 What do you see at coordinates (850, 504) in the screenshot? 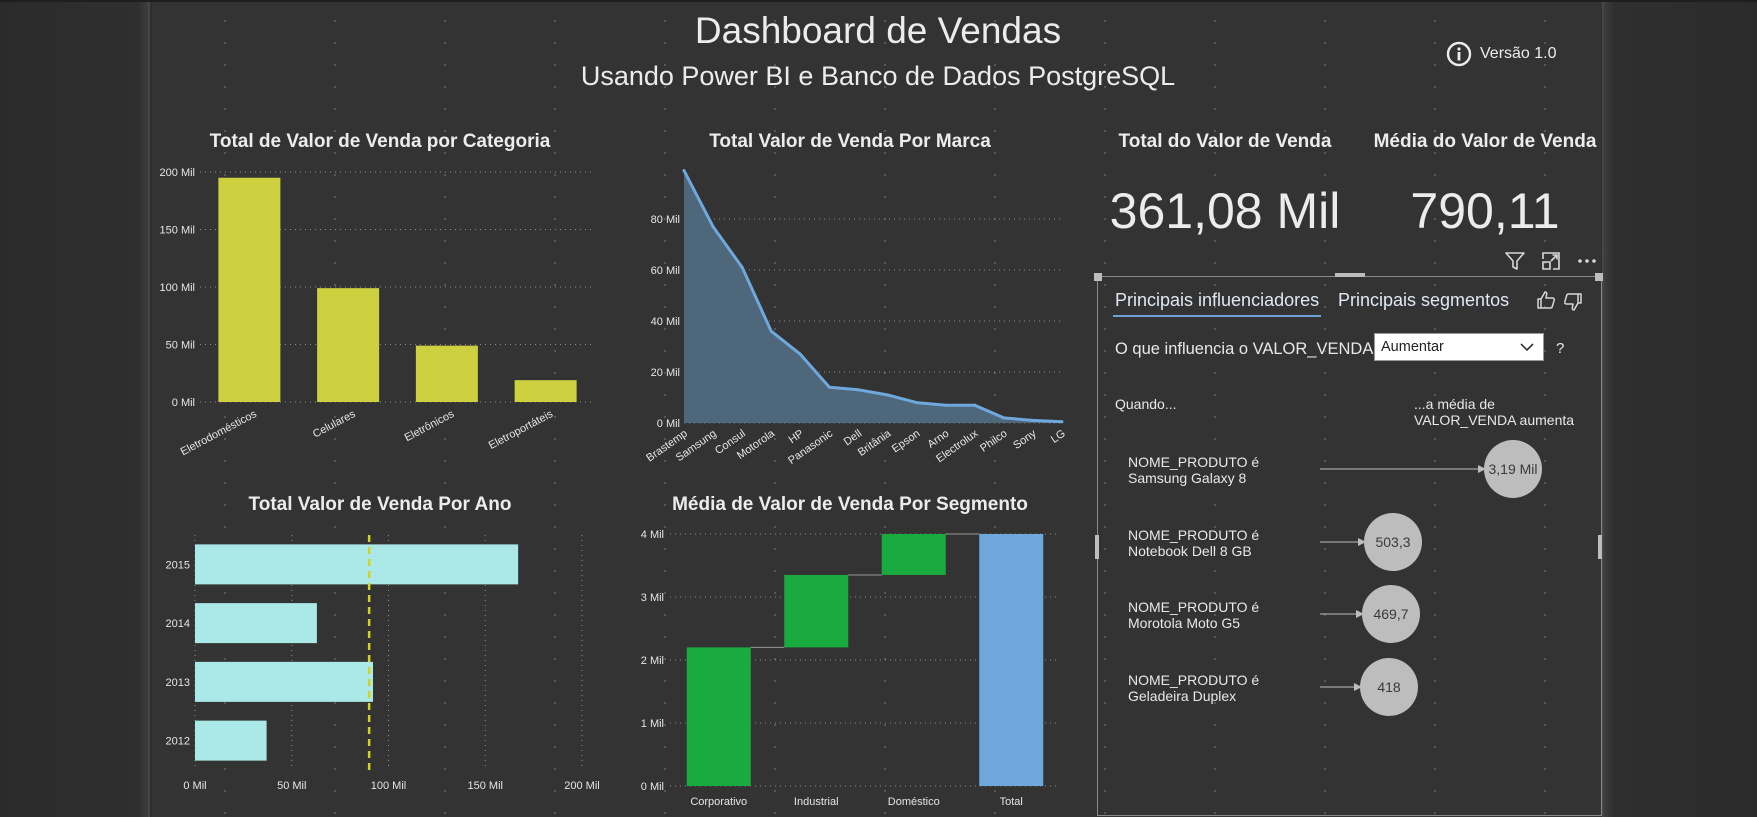
I see `chart-title-segmento: Média de Valor de Venda Por Segmento` at bounding box center [850, 504].